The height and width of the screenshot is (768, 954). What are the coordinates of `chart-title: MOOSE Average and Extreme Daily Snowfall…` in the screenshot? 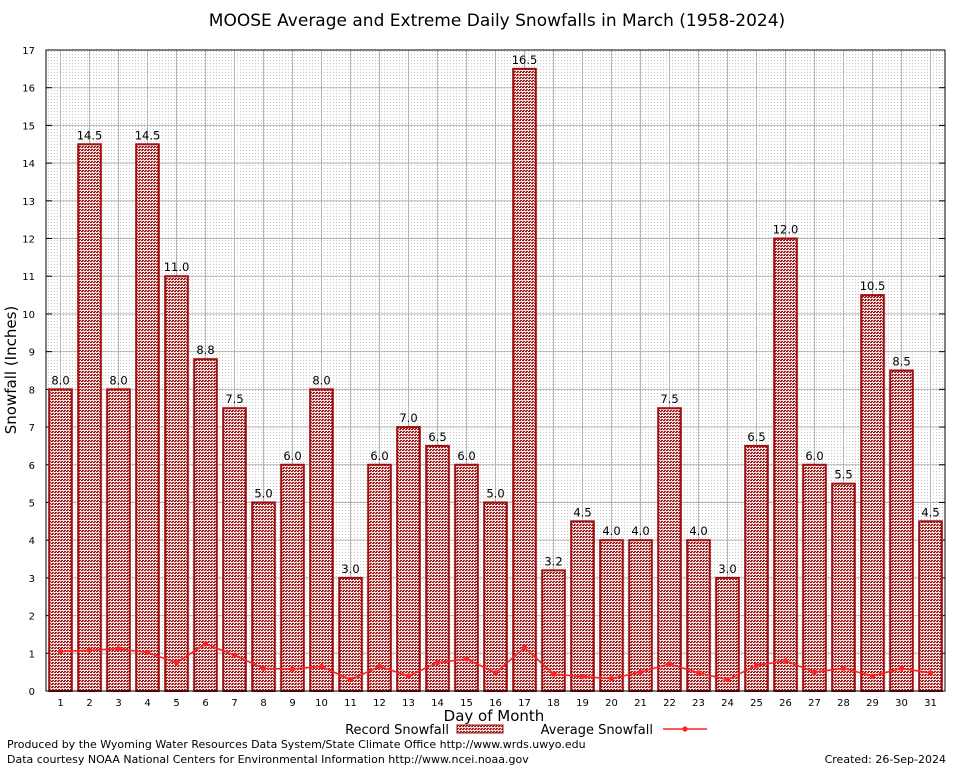 It's located at (497, 21).